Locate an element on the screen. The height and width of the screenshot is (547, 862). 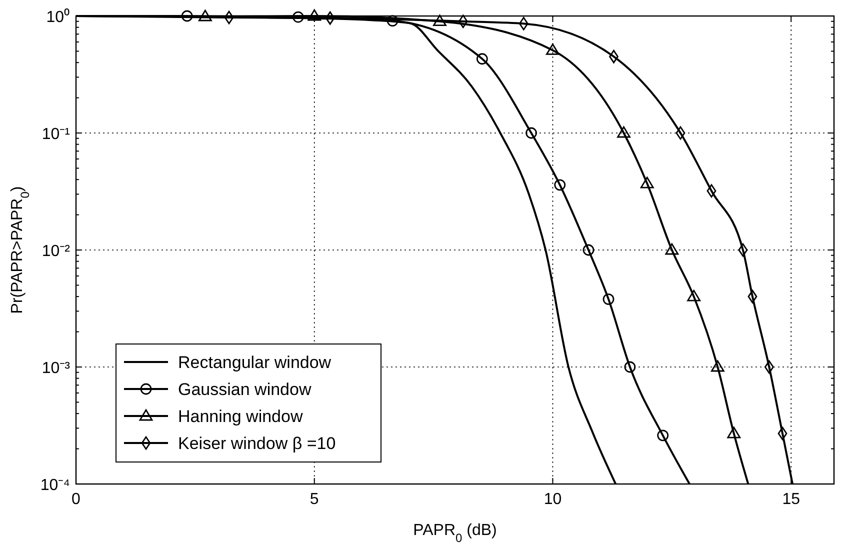
y-tick-label: 10⁰ is located at coordinates (58, 17).